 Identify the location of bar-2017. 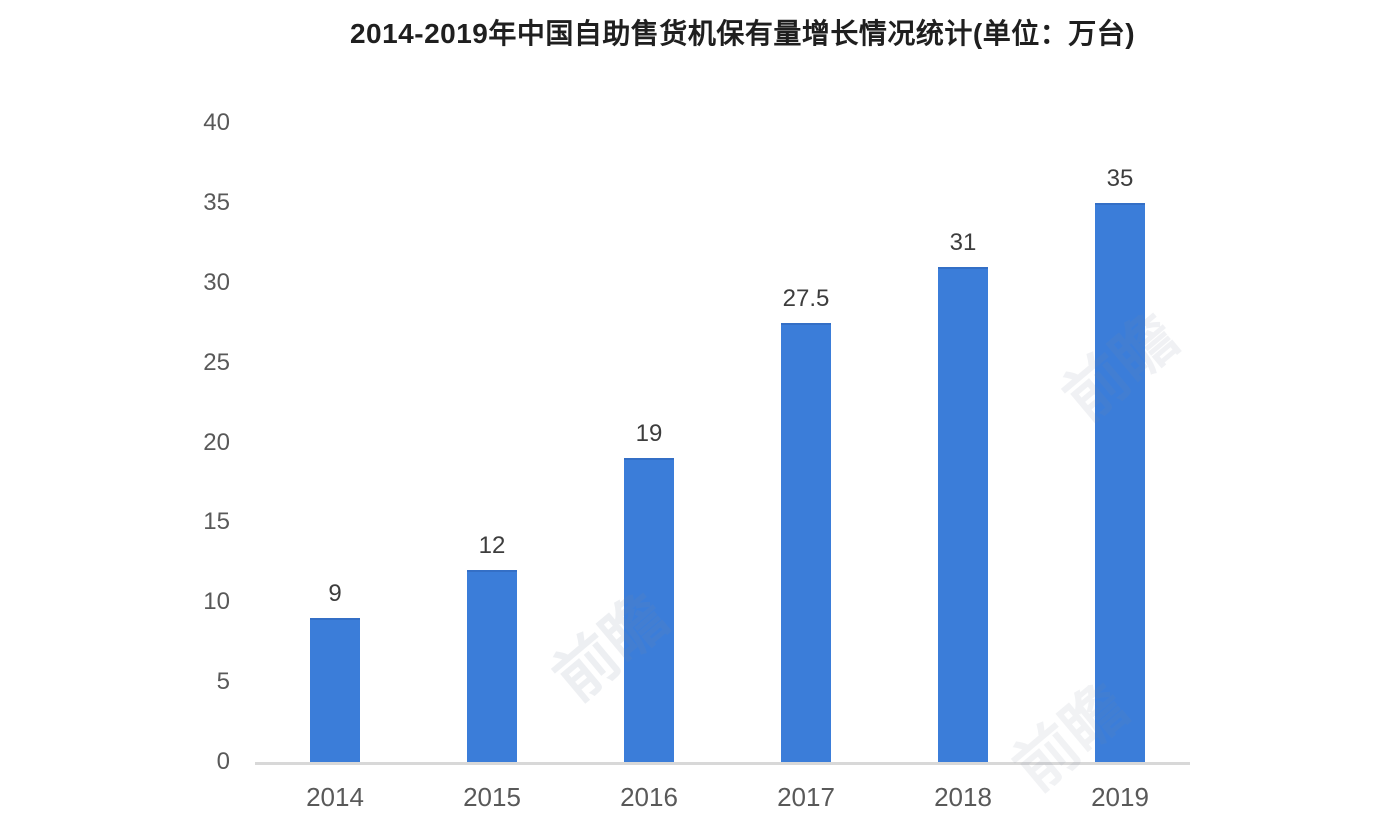
(806, 542).